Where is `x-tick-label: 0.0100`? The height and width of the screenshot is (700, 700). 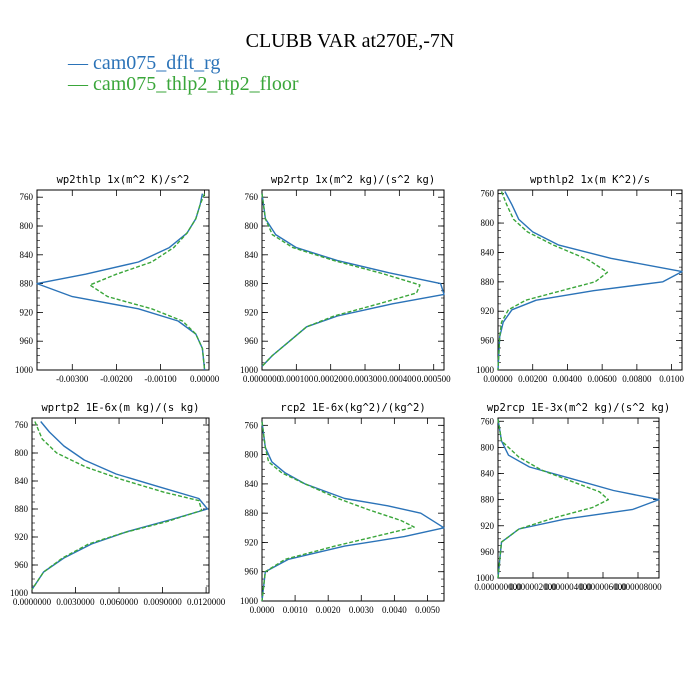
x-tick-label: 0.0100 is located at coordinates (671, 379).